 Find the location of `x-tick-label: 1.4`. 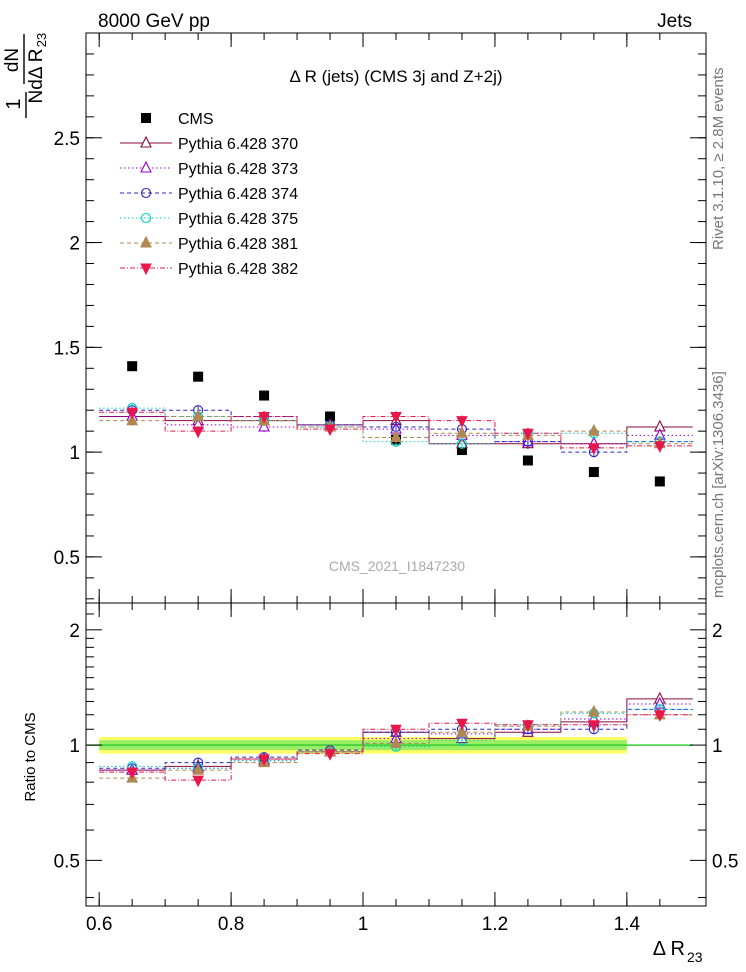

x-tick-label: 1.4 is located at coordinates (627, 924).